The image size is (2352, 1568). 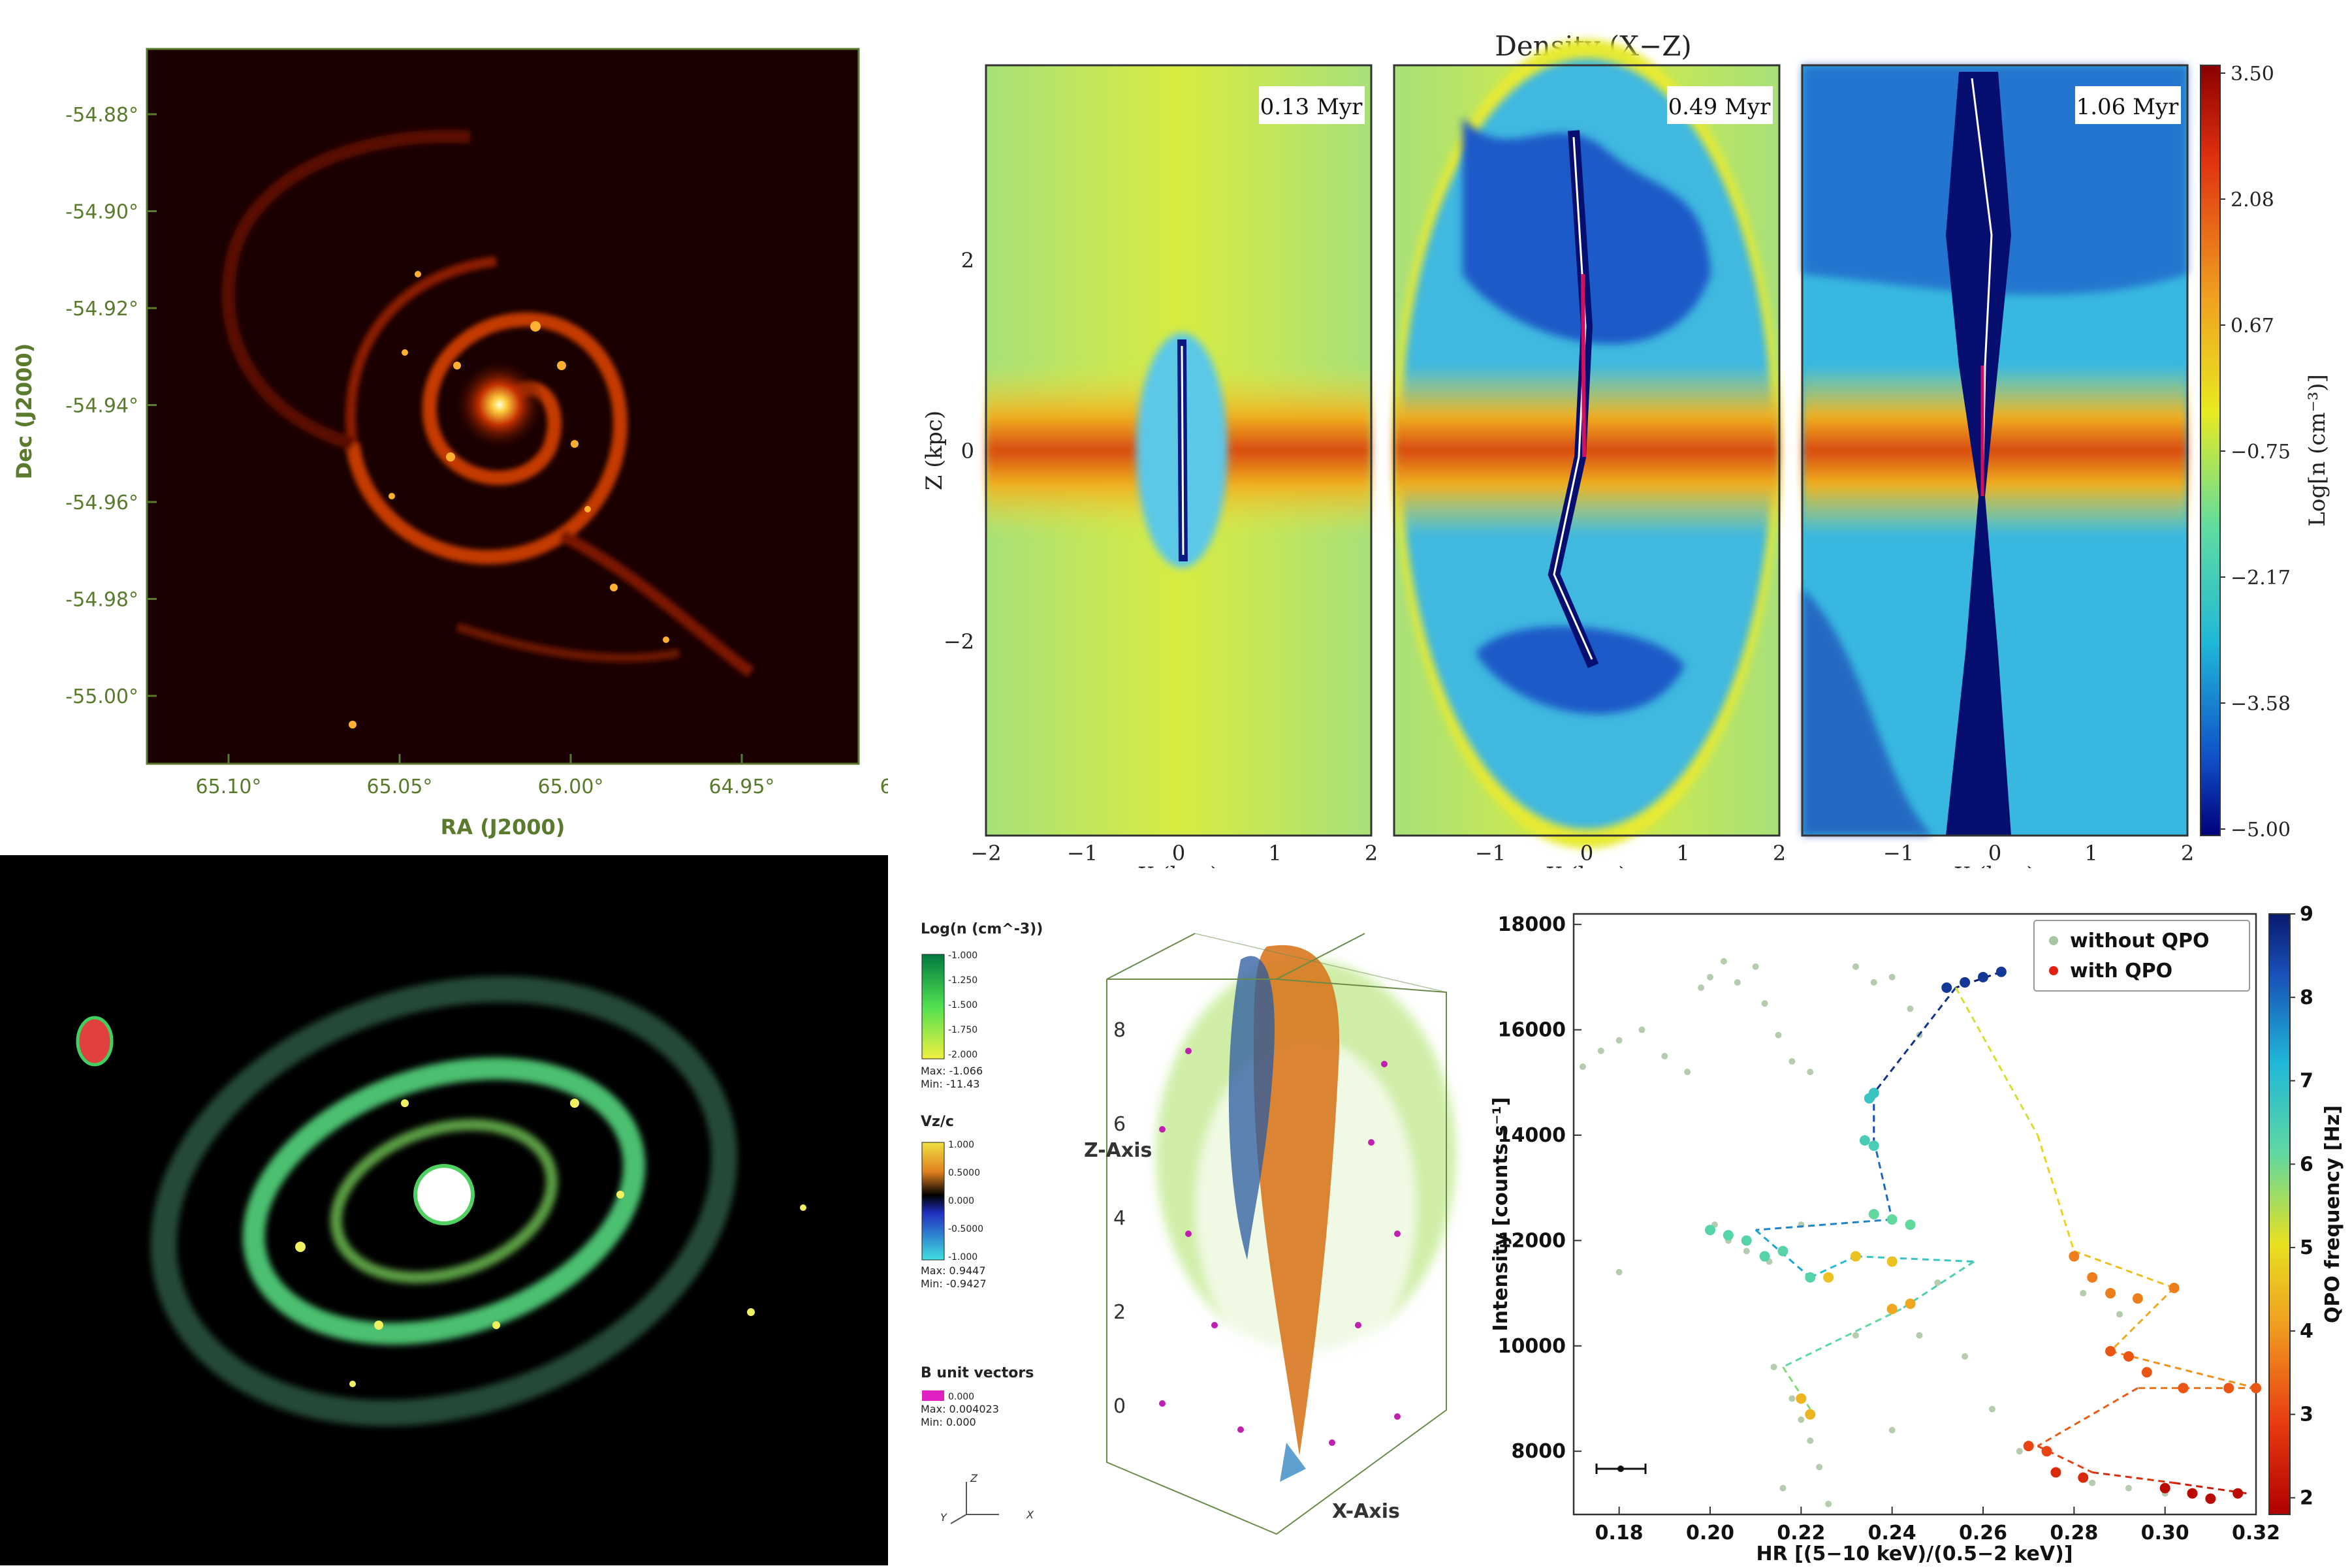 I want to click on series-without-qpo, so click(x=1874, y=1232).